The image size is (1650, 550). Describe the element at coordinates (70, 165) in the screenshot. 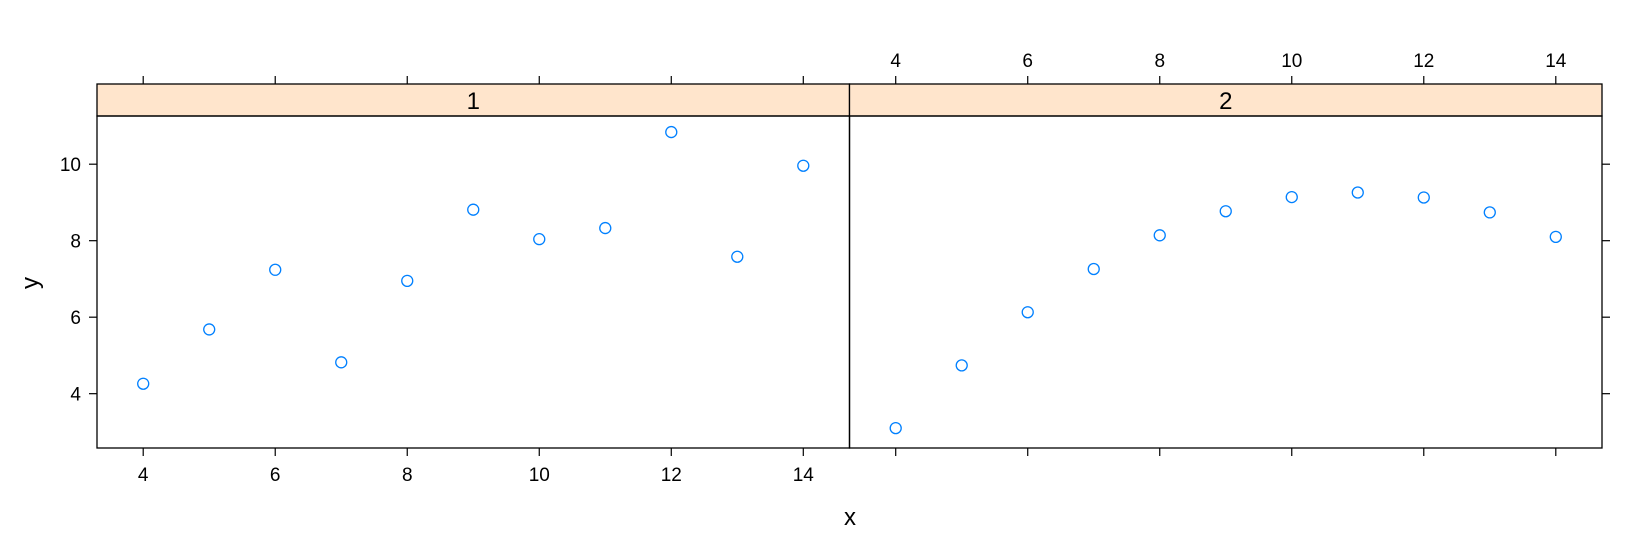

I see `y-tick-label: 10` at that location.